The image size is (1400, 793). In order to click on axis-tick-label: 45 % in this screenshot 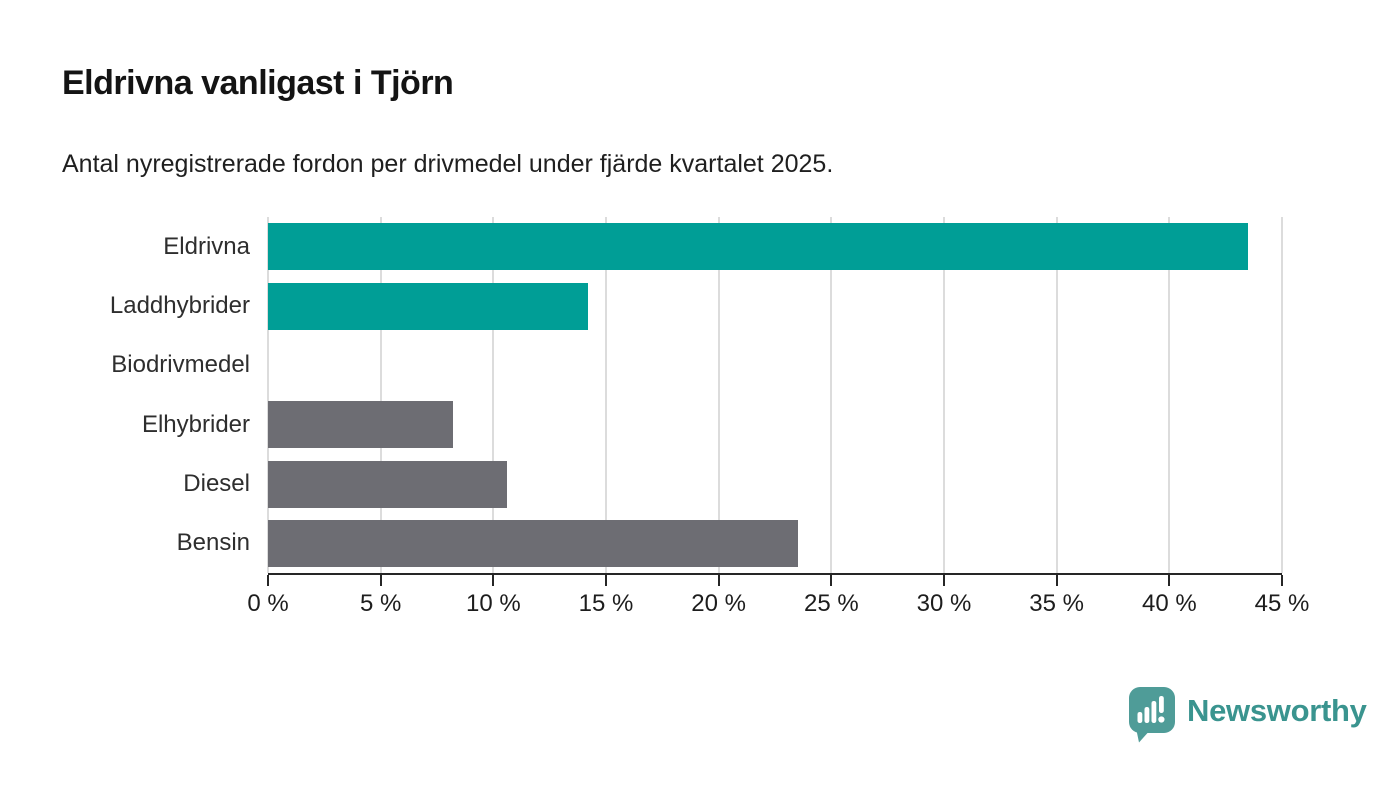, I will do `click(1282, 603)`.